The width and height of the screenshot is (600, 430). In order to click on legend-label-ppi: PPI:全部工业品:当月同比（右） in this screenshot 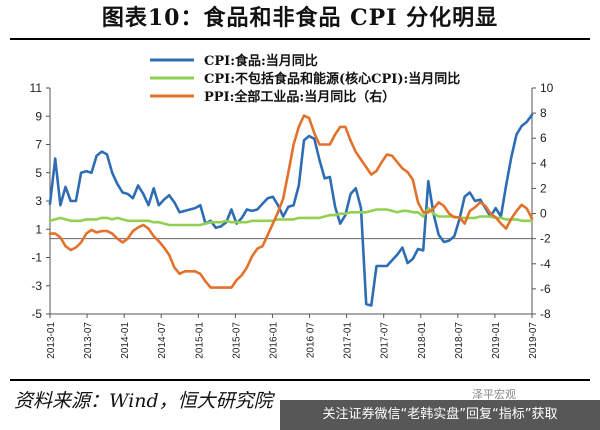, I will do `click(299, 97)`.